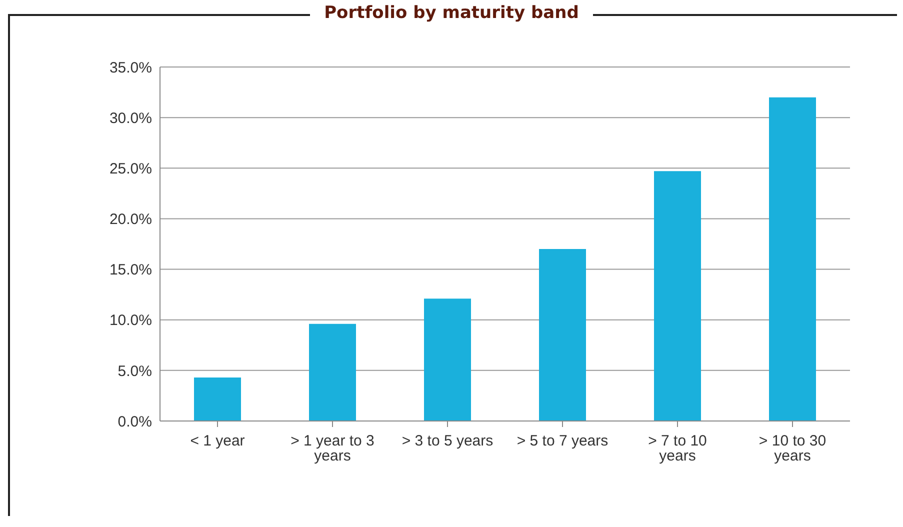 The image size is (903, 527). Describe the element at coordinates (130, 169) in the screenshot. I see `y-tick-label: 25.0%` at that location.